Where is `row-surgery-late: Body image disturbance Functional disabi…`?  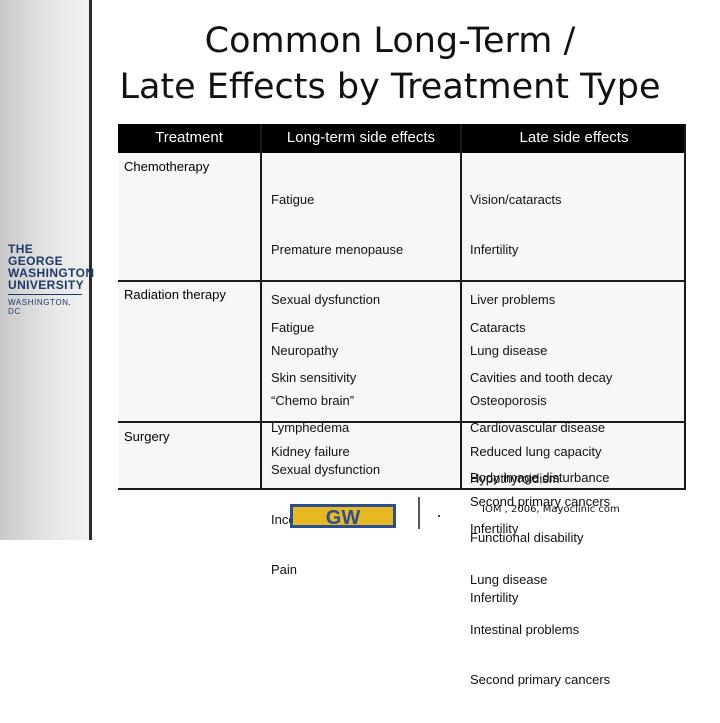 row-surgery-late: Body image disturbance Functional disabi… is located at coordinates (539, 538).